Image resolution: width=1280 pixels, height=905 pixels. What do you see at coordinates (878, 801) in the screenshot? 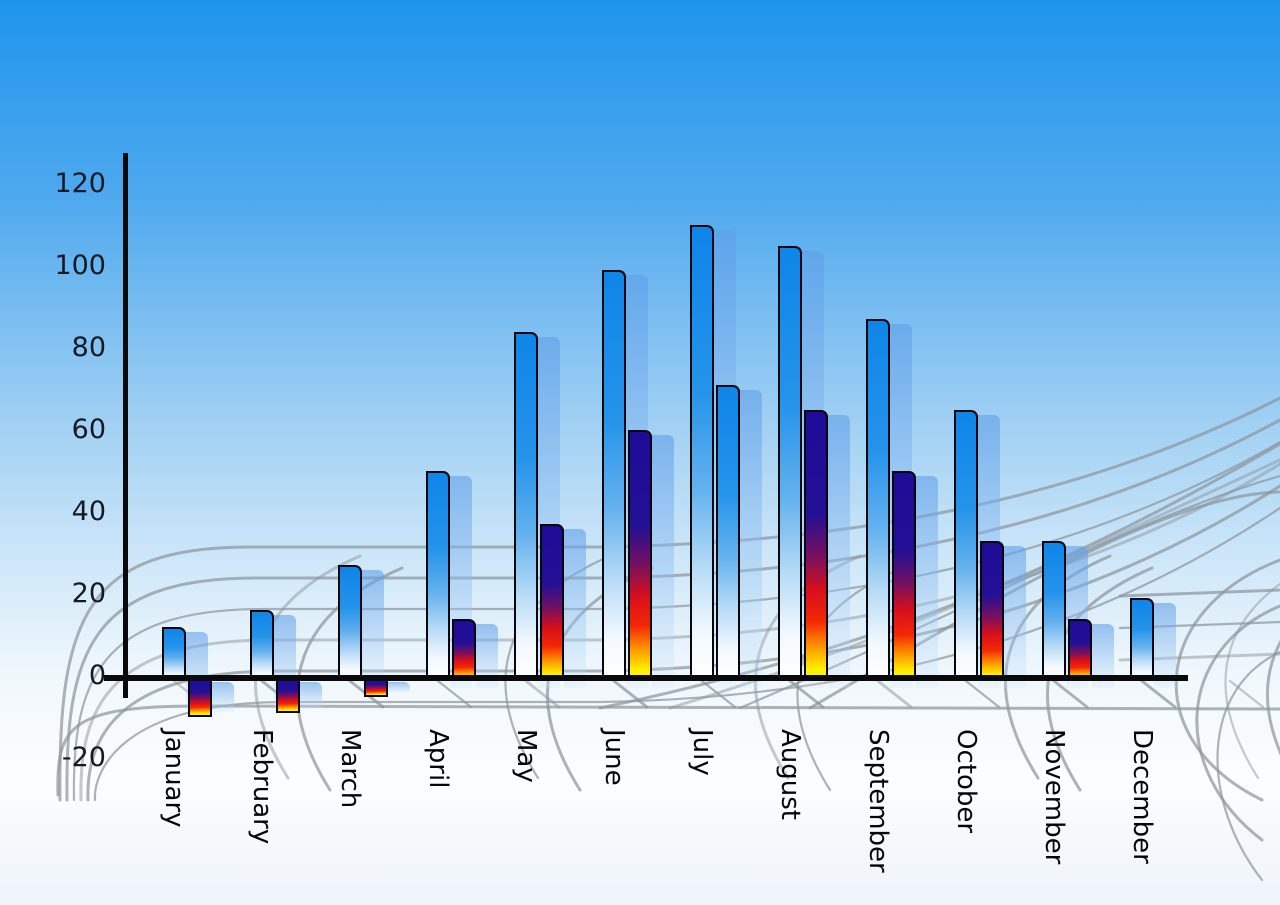
I see `month-label-september: September` at bounding box center [878, 801].